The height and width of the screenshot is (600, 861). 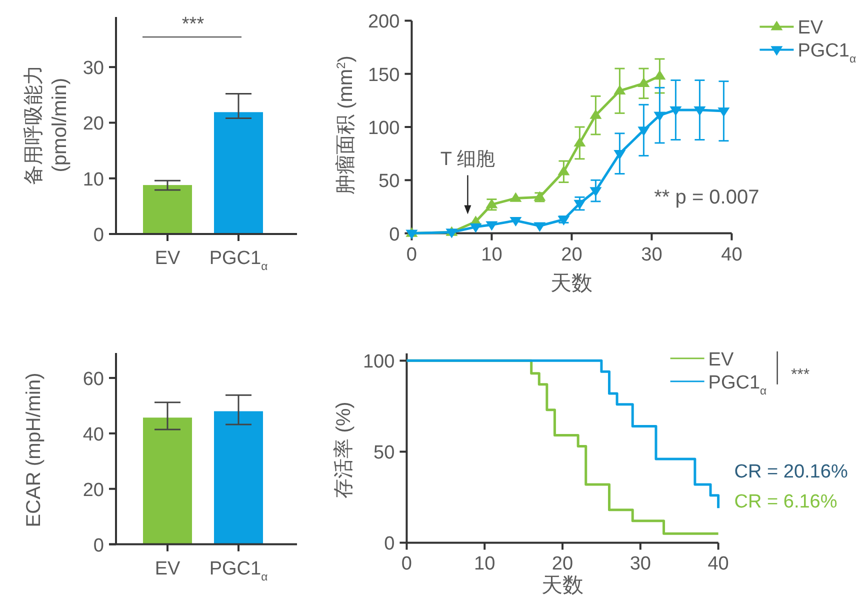 What do you see at coordinates (47, 125) in the screenshot?
I see `y-axis-title: 备用呼吸能力 (pmol/min)` at bounding box center [47, 125].